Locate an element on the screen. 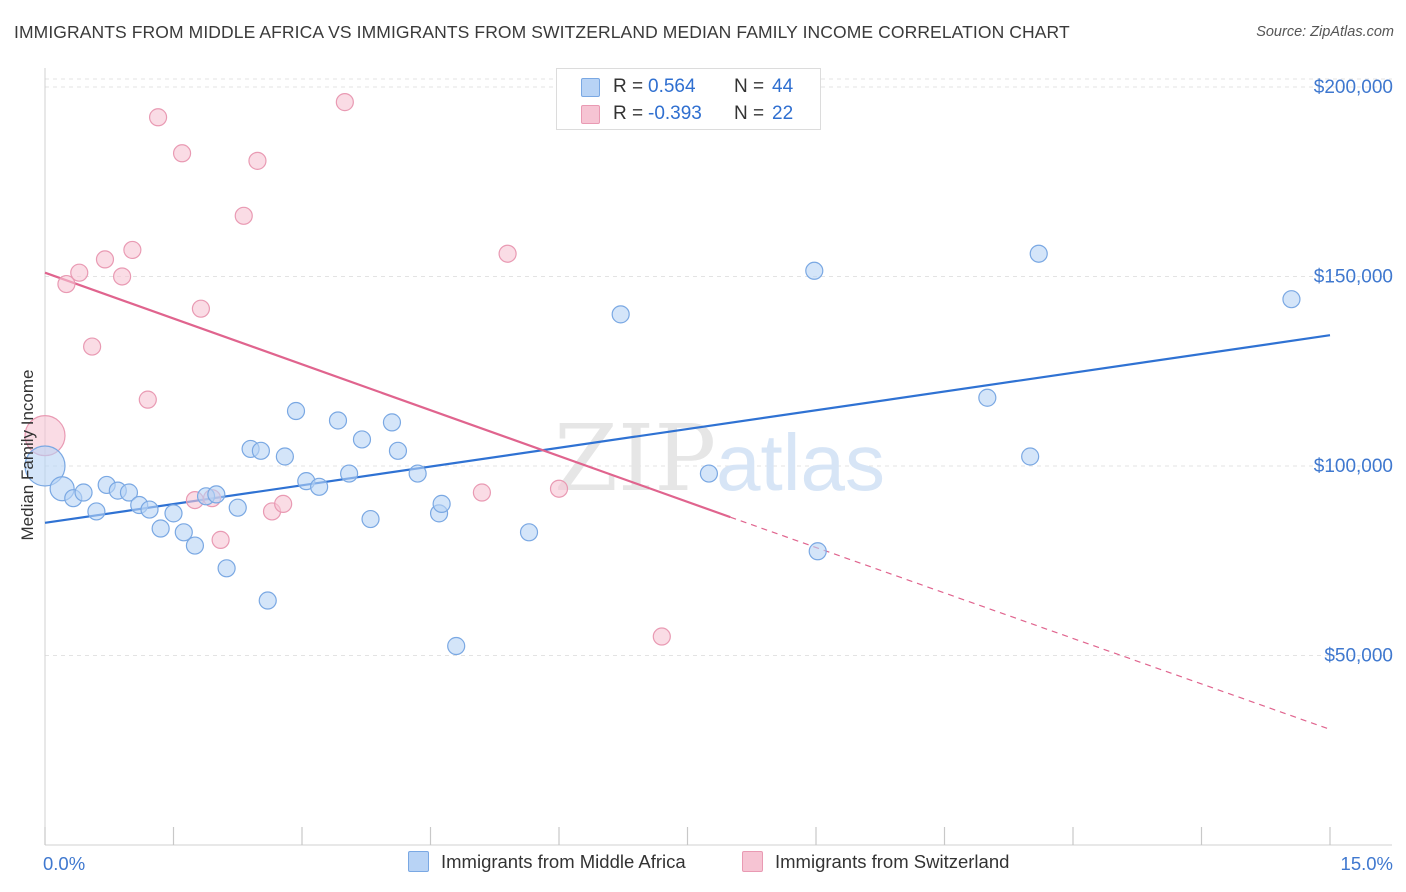 This screenshot has height=892, width=1406. legend-row-middle-africa: R = 0.564 N = 44 is located at coordinates (688, 87).